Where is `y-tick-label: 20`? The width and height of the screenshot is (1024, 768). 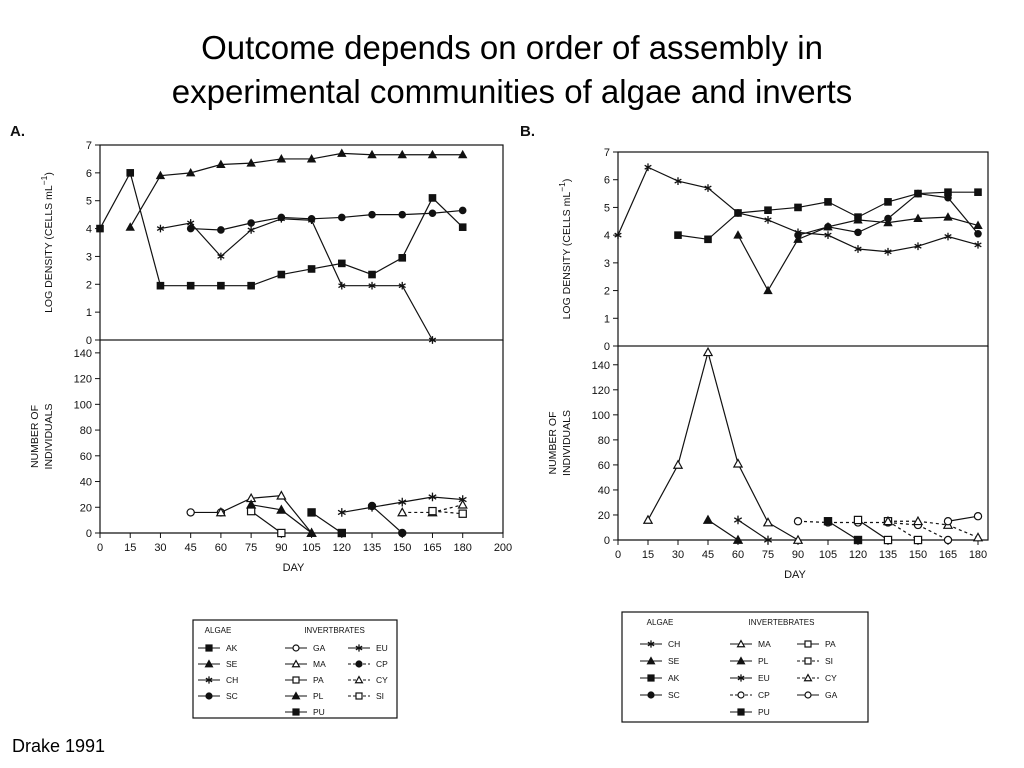
y-tick-label: 20 is located at coordinates (604, 516).